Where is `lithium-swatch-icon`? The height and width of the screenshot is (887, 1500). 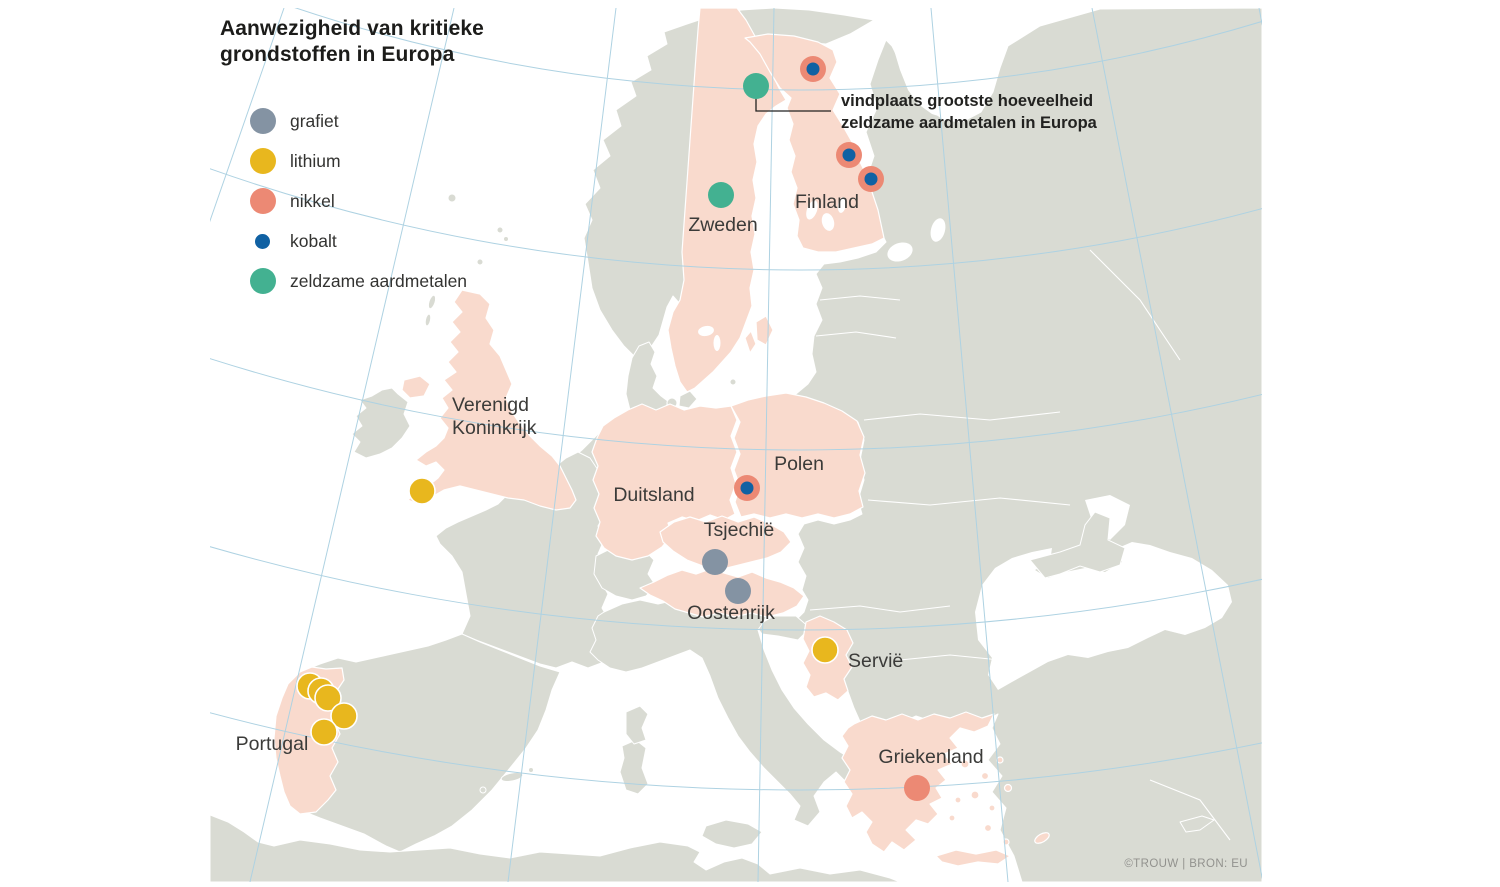 lithium-swatch-icon is located at coordinates (262, 161).